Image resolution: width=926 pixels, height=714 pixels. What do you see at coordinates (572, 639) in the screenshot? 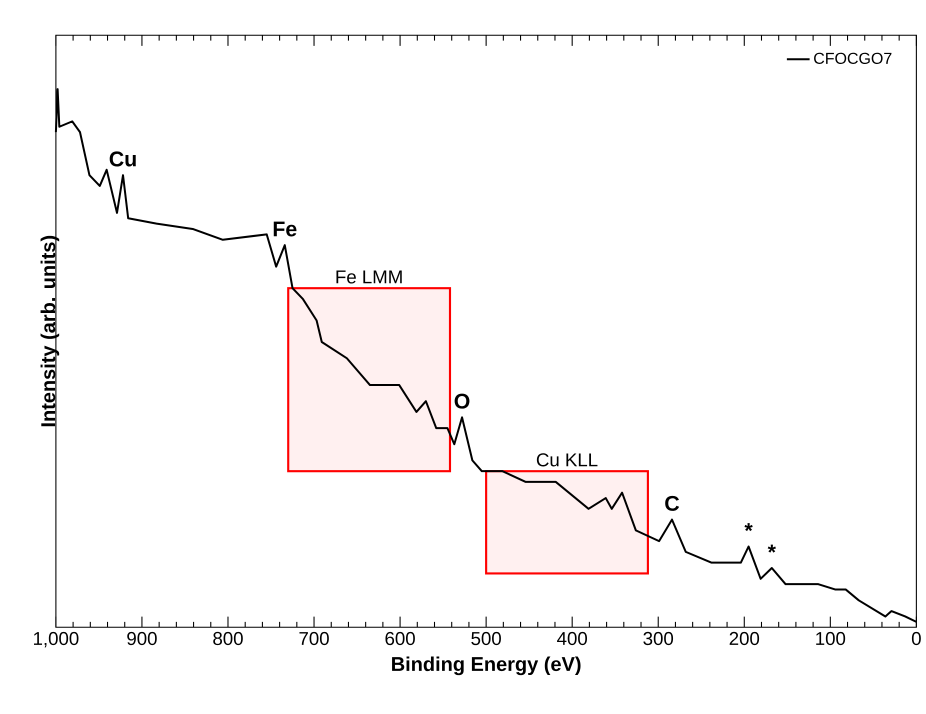
I see `x-tick-label: 400` at bounding box center [572, 639].